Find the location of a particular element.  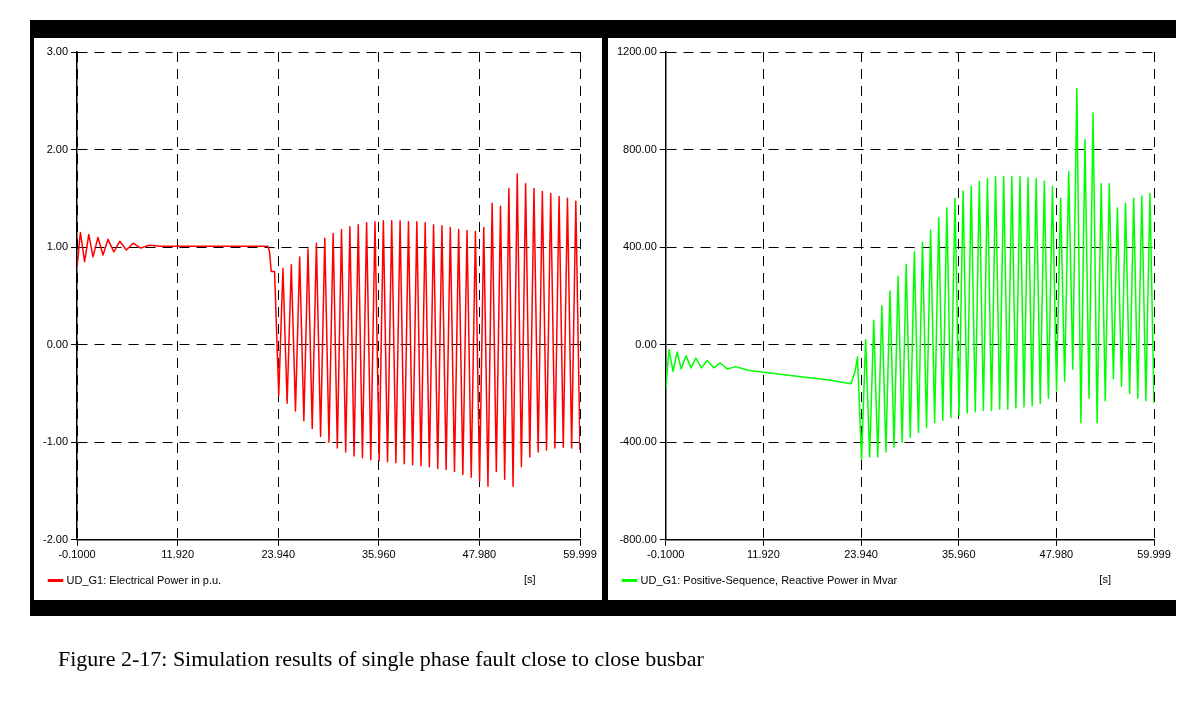

y-tick-label: -1.00 is located at coordinates (55, 441).